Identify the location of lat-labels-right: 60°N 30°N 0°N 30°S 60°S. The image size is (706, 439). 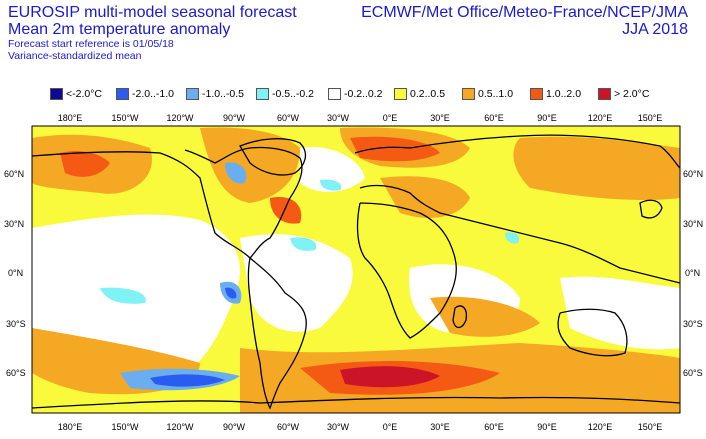
(693, 273).